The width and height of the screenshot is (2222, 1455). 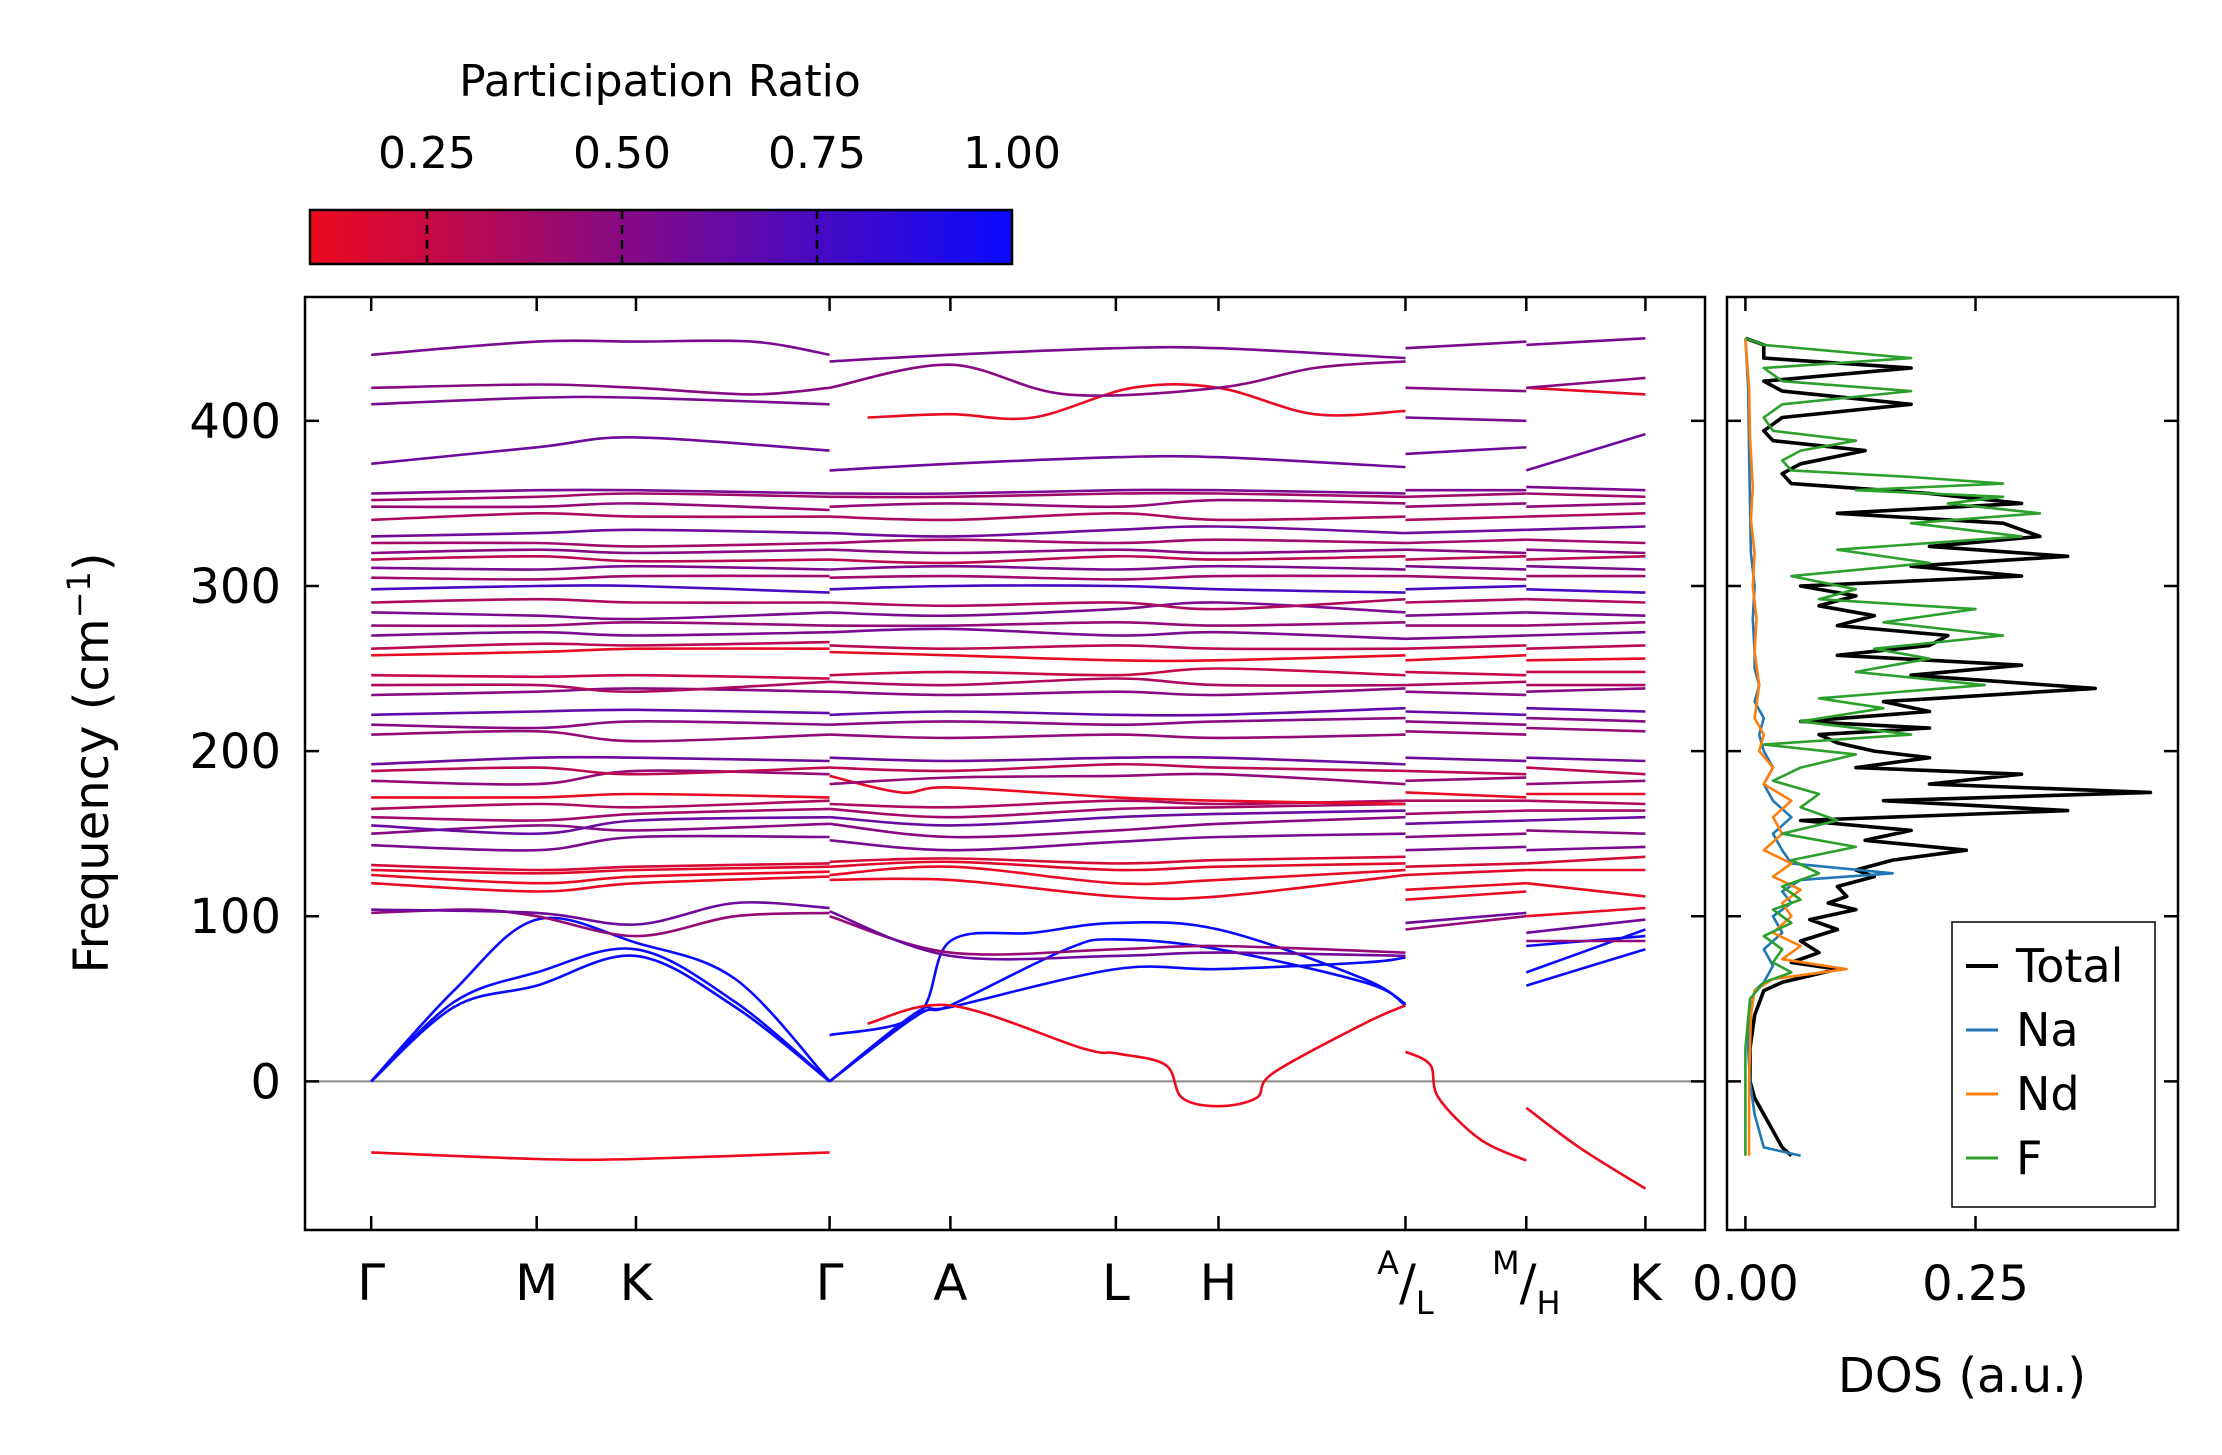 I want to click on legend-label-nd: Nd, so click(x=2048, y=1094).